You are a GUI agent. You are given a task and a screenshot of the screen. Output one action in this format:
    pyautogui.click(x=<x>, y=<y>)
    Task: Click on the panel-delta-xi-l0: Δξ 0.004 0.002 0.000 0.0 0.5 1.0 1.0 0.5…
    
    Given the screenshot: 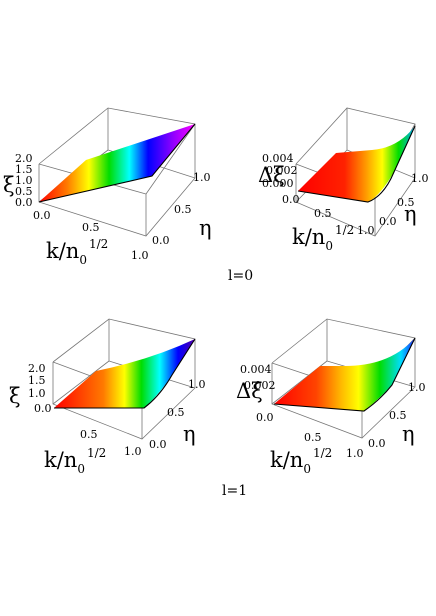 What is the action you would take?
    pyautogui.click(x=343, y=180)
    